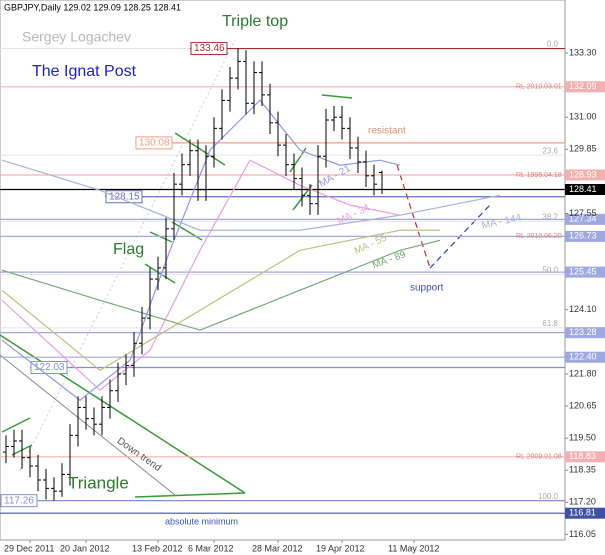  What do you see at coordinates (277, 548) in the screenshot?
I see `x-tick-label: 28 Mar 2012` at bounding box center [277, 548].